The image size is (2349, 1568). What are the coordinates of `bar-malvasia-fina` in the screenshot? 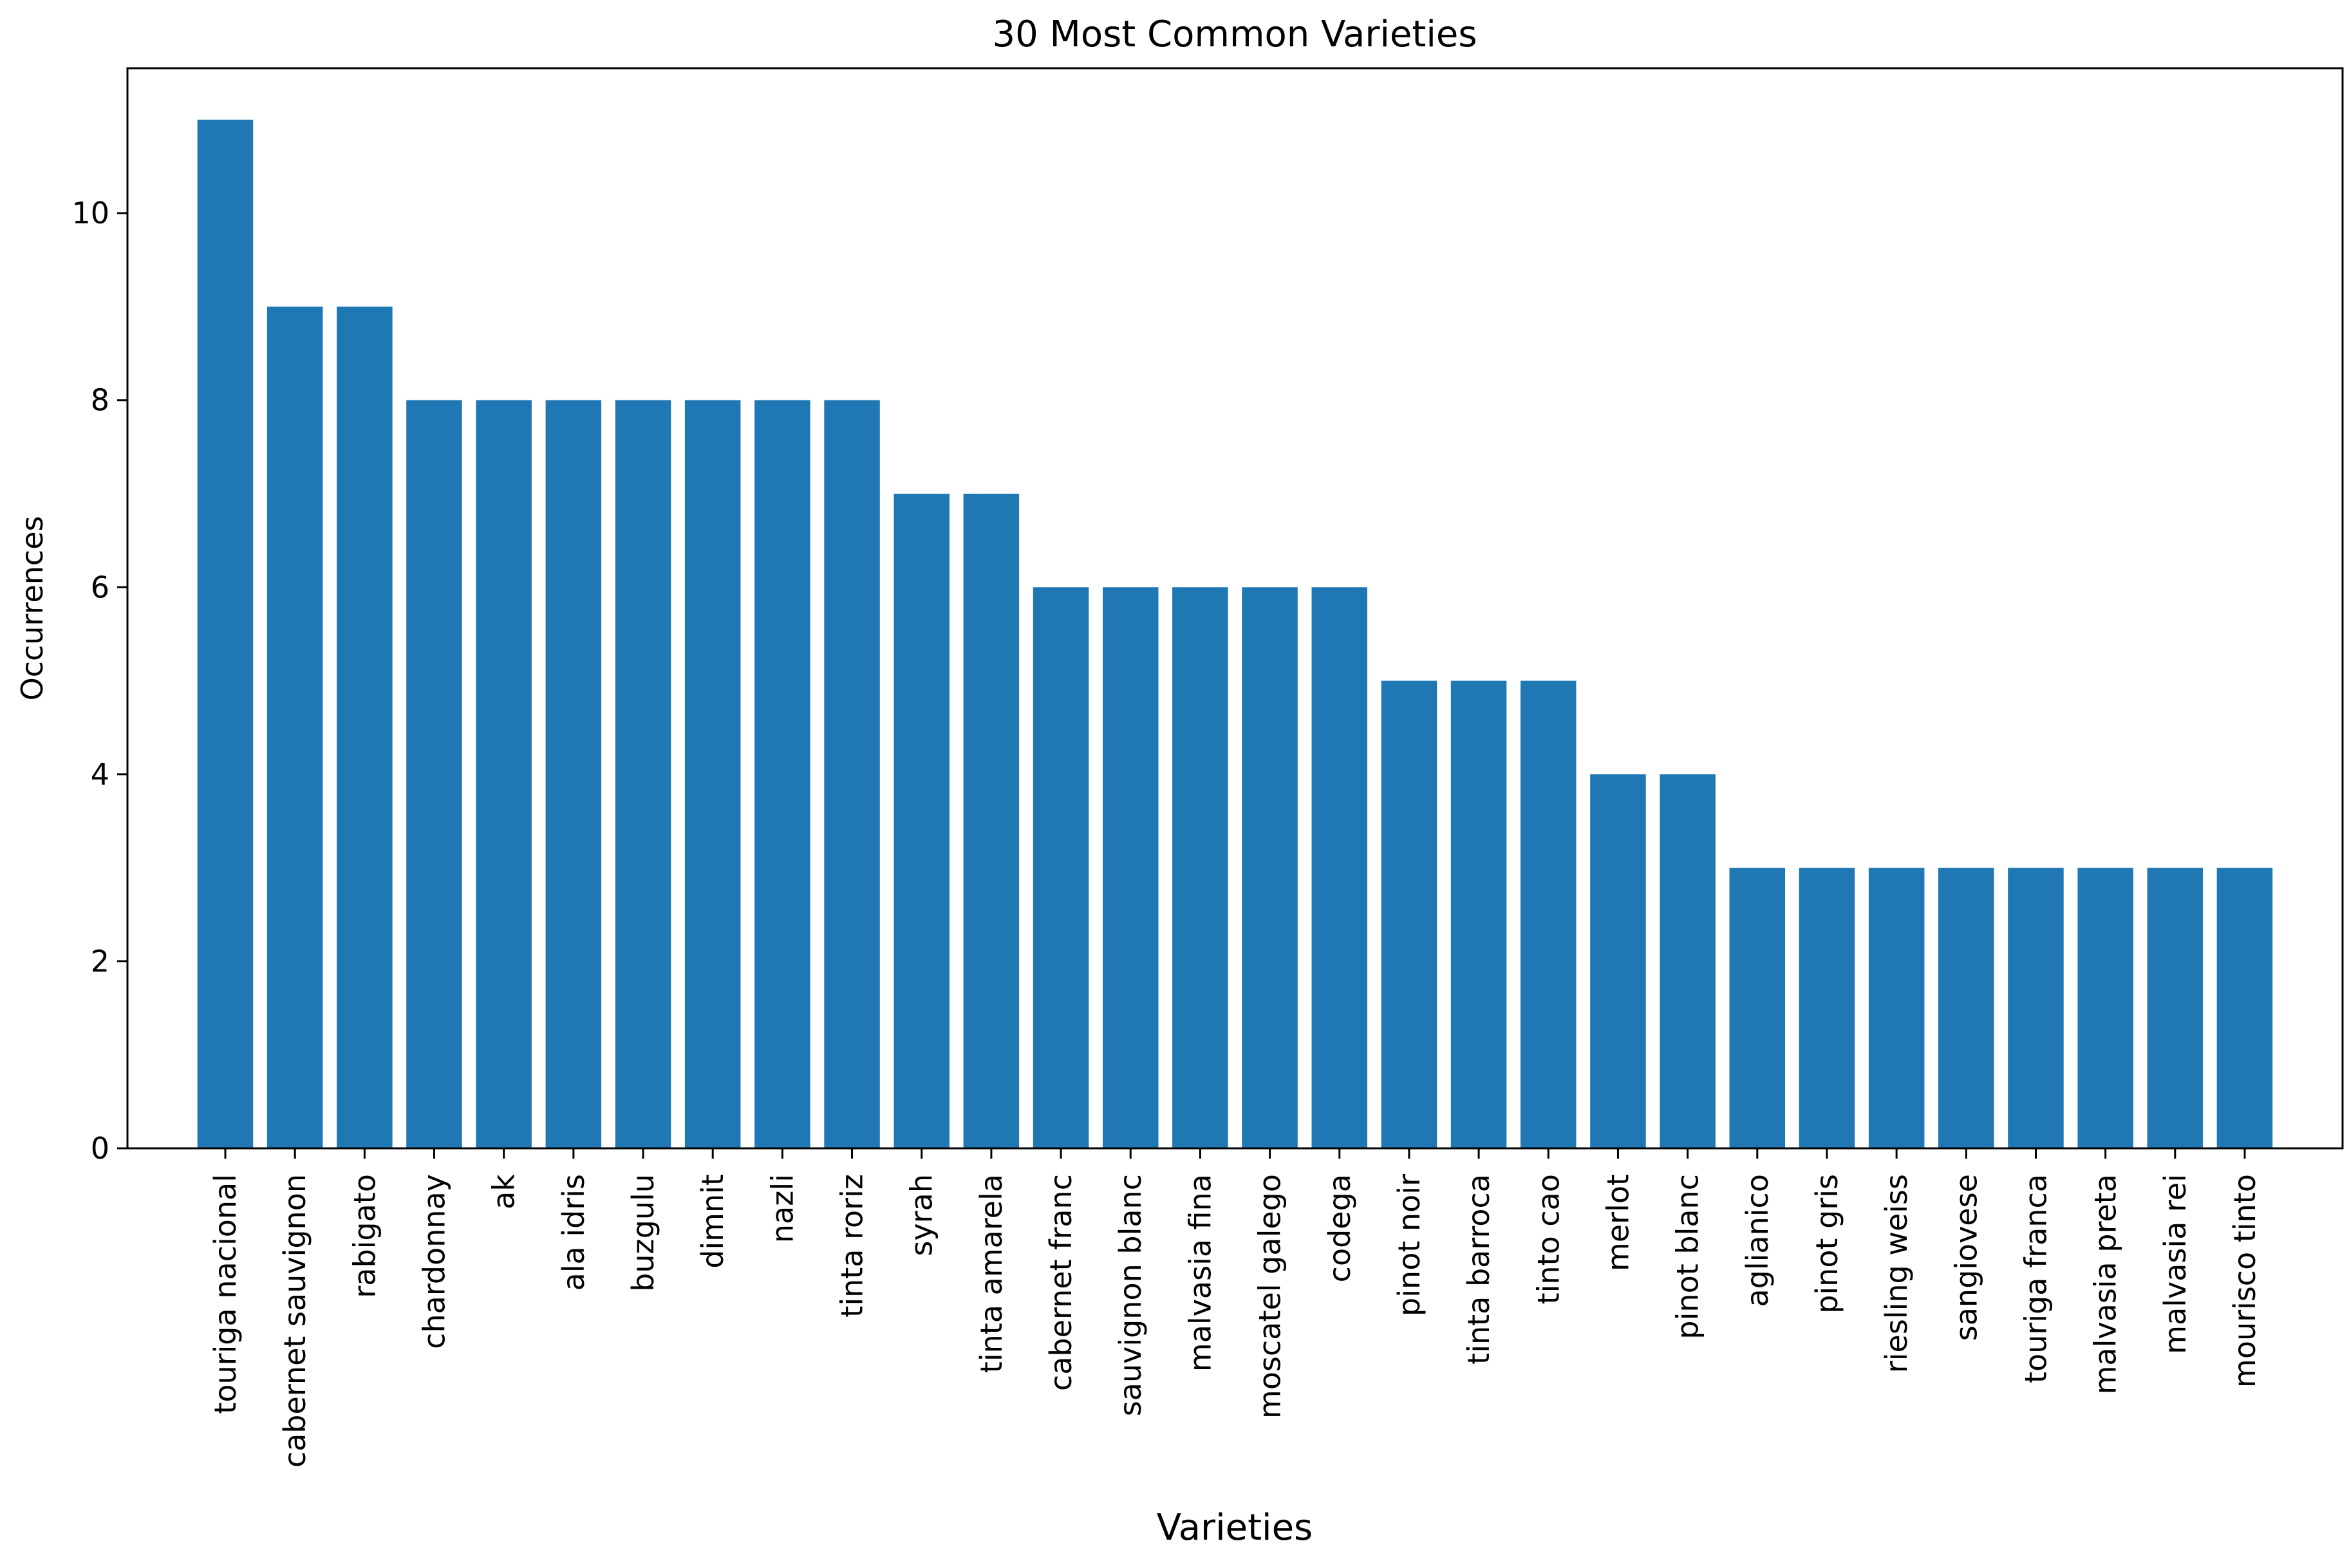 It's located at (1200, 867).